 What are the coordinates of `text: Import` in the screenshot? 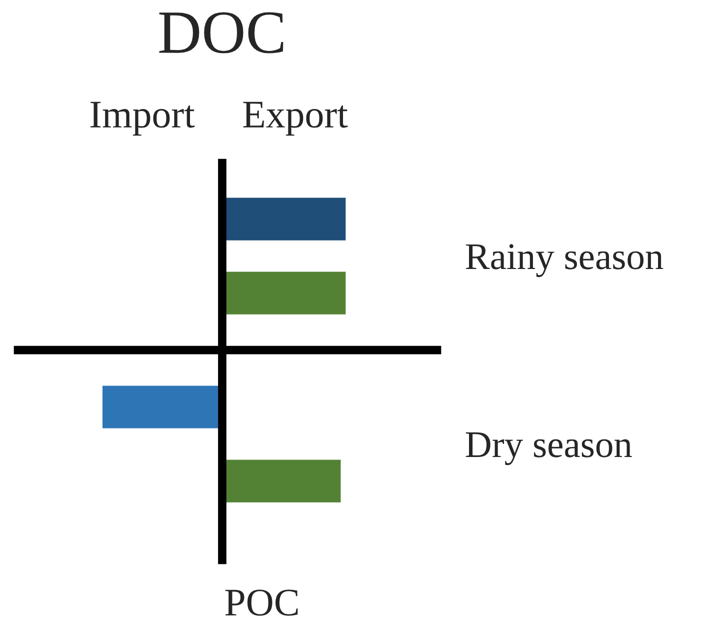 It's located at (142, 119).